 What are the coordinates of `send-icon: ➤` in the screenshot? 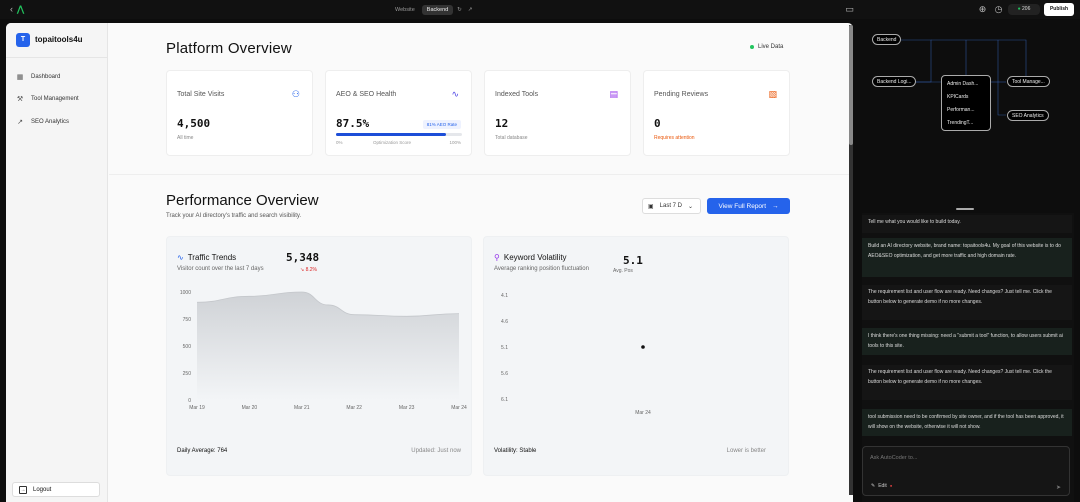 It's located at (1058, 488).